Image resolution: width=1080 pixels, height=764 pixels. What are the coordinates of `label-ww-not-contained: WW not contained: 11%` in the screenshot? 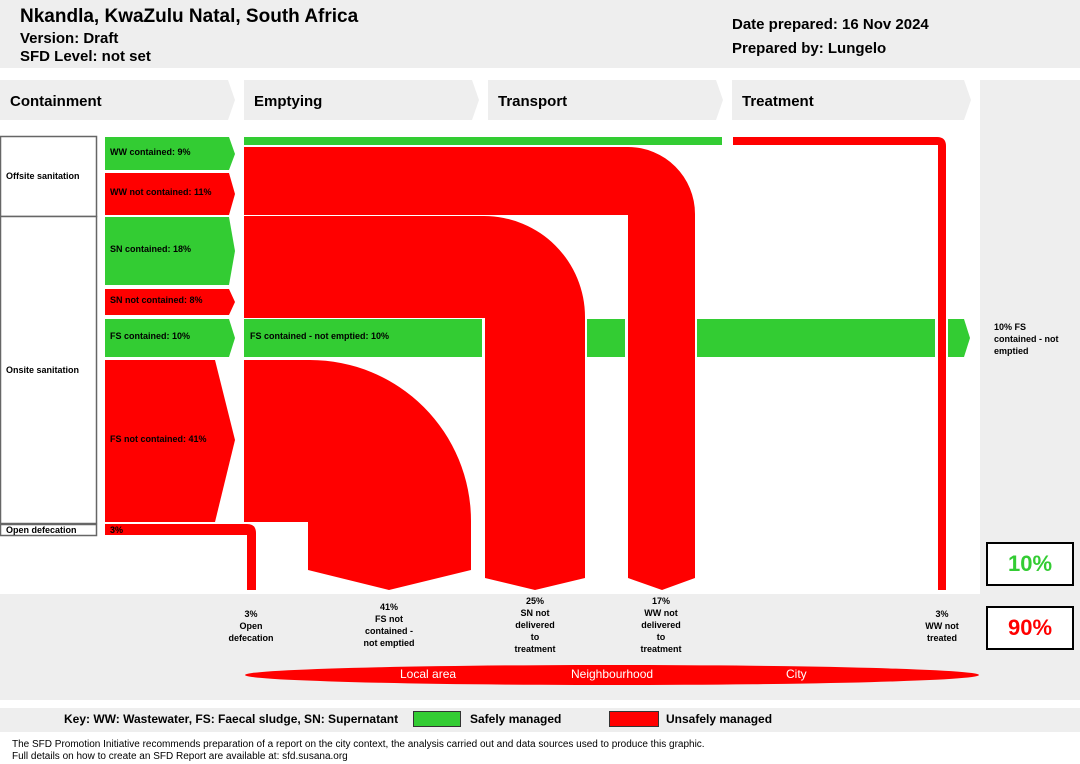 It's located at (161, 192).